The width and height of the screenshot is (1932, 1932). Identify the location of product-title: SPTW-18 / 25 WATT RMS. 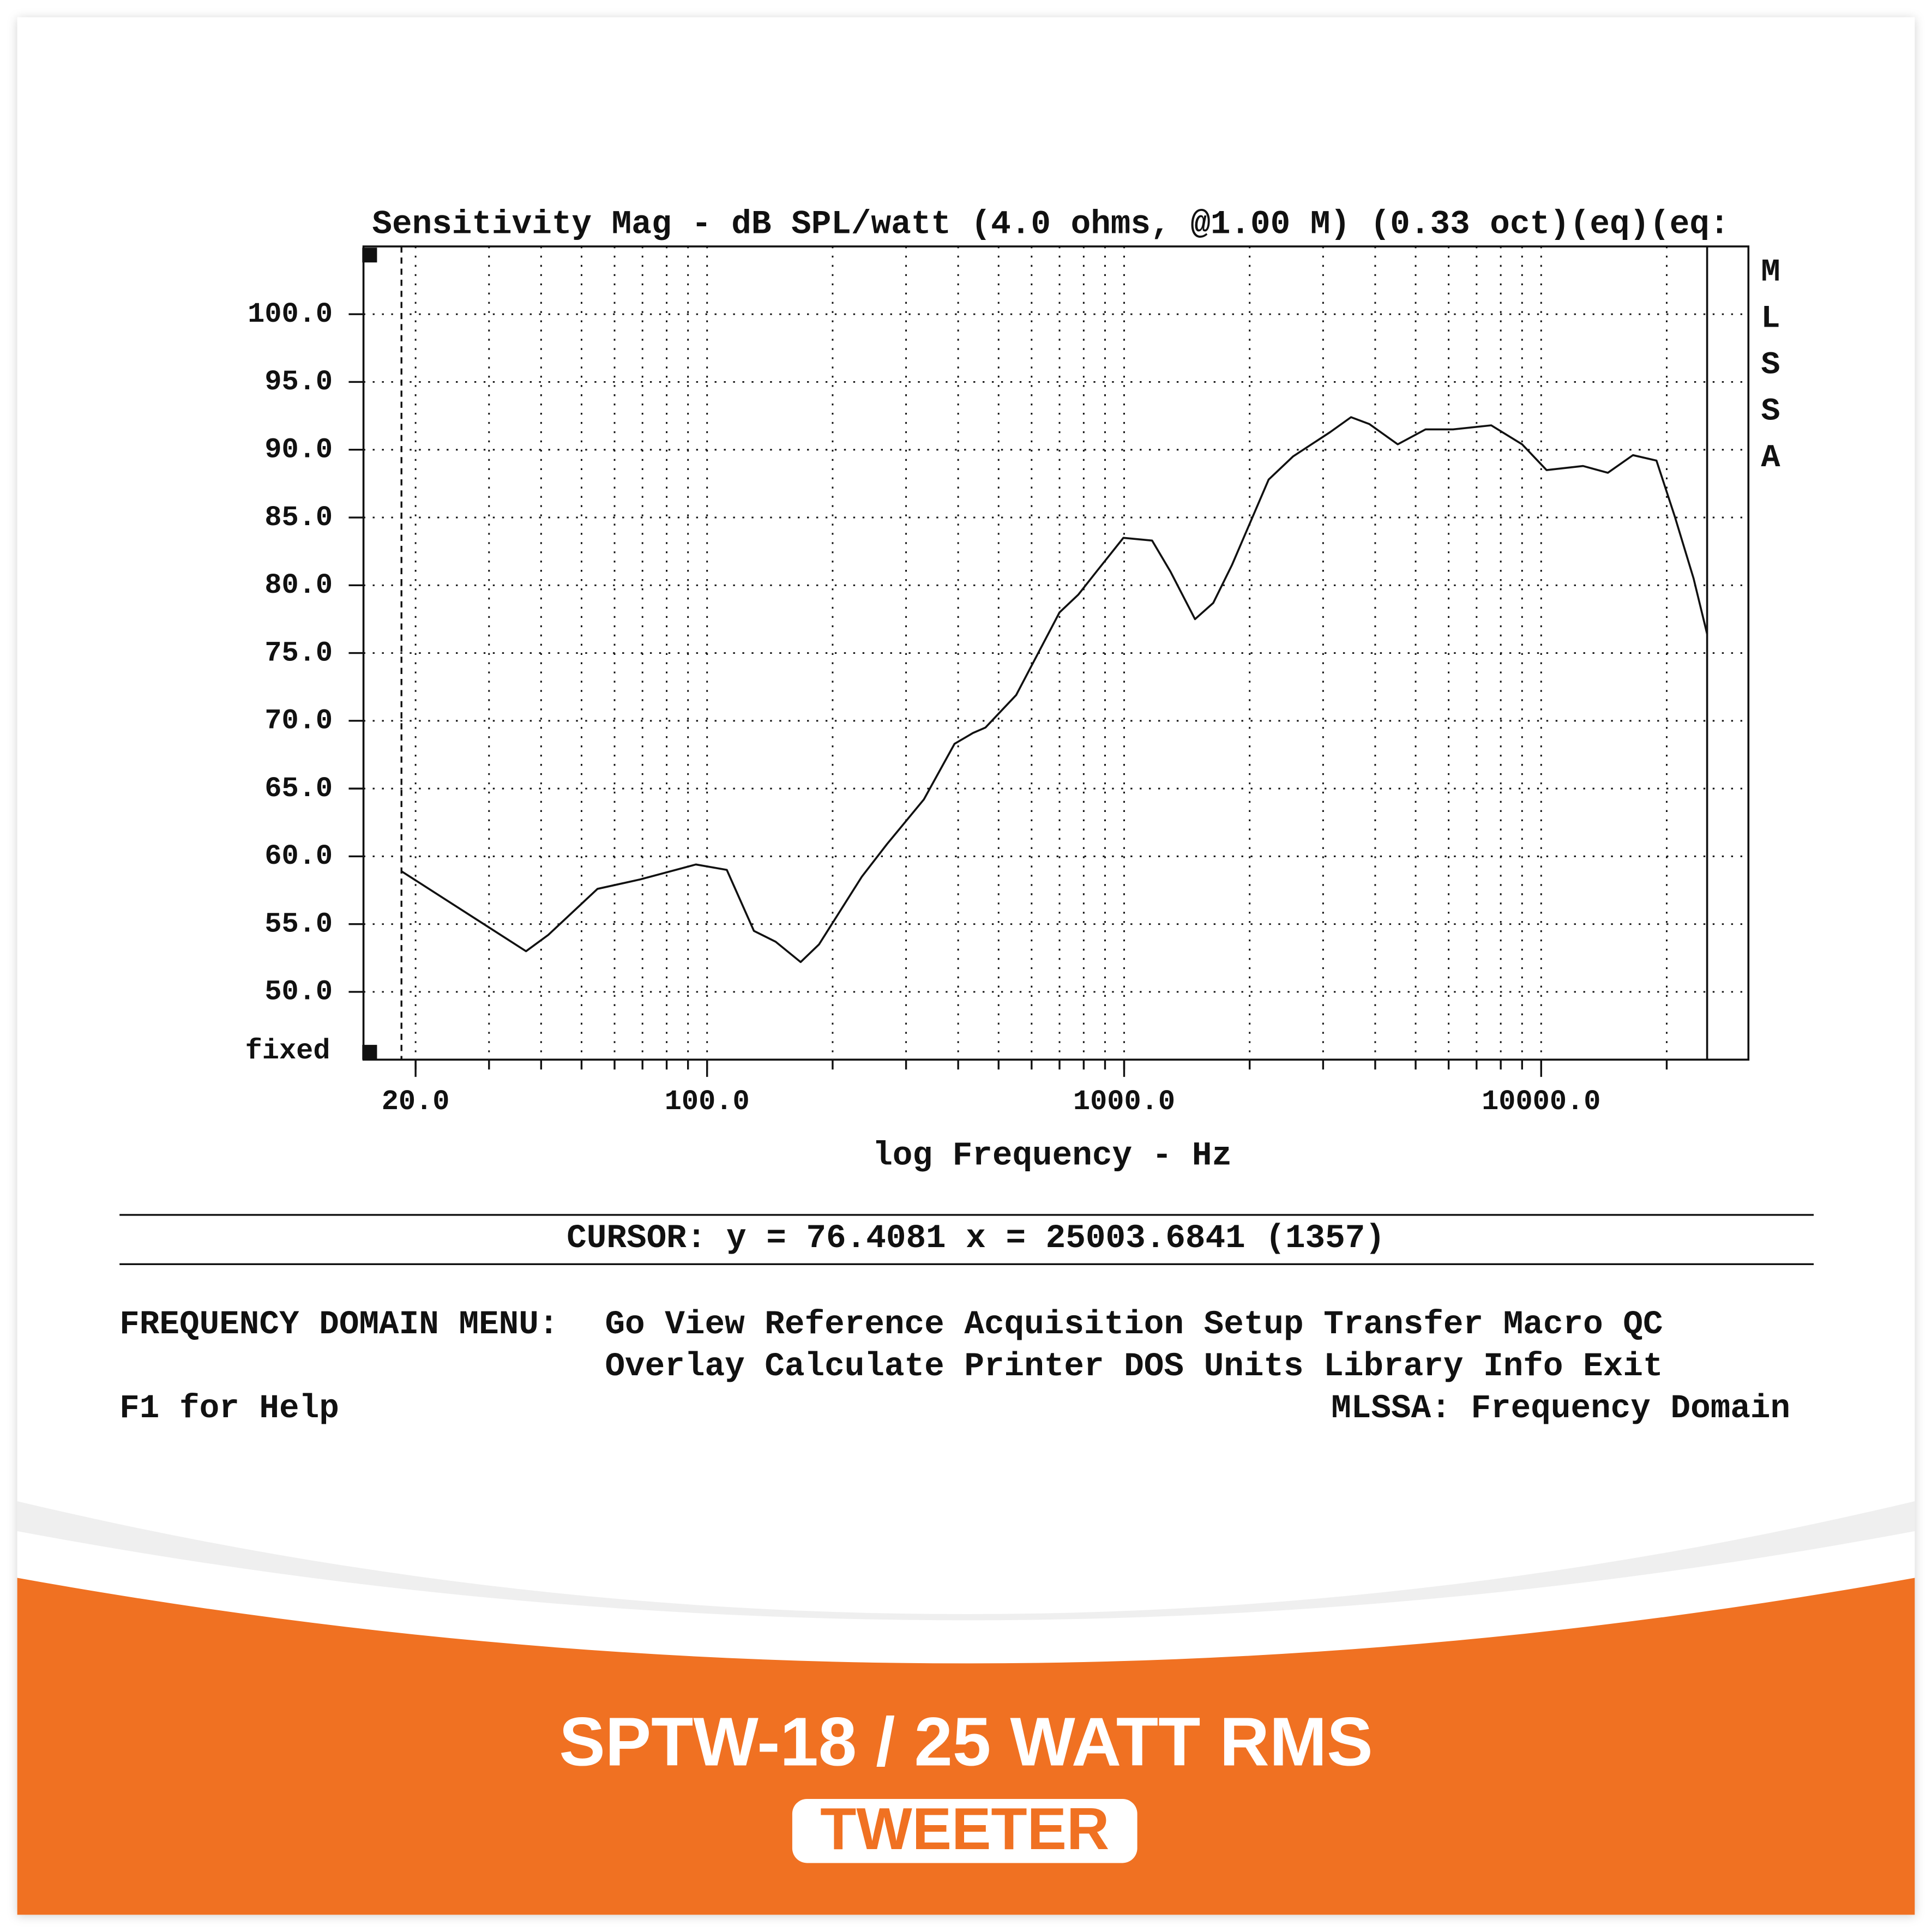
(966, 1741).